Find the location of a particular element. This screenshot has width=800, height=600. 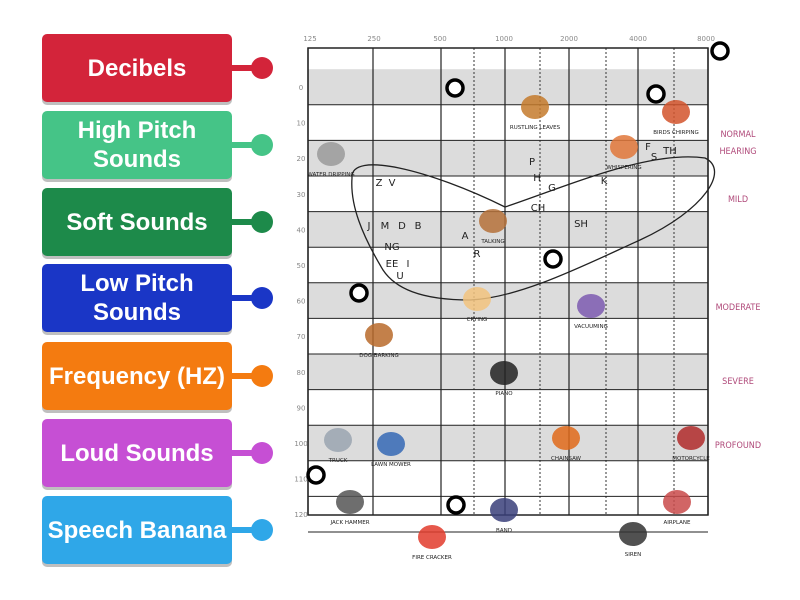

sound-label: LAWN MOWER is located at coordinates (391, 465).